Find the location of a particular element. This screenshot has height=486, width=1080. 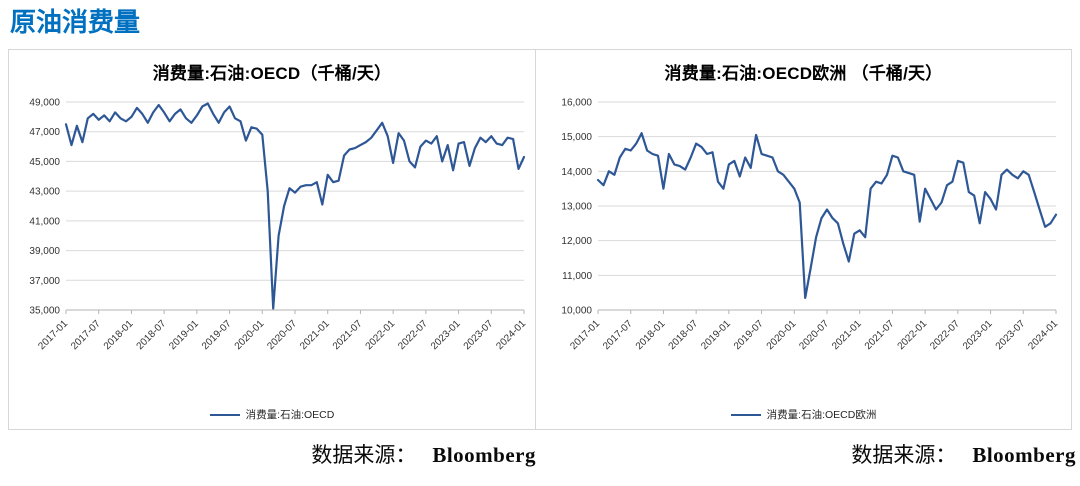

svg-text: 37,000 is located at coordinates (44, 281).